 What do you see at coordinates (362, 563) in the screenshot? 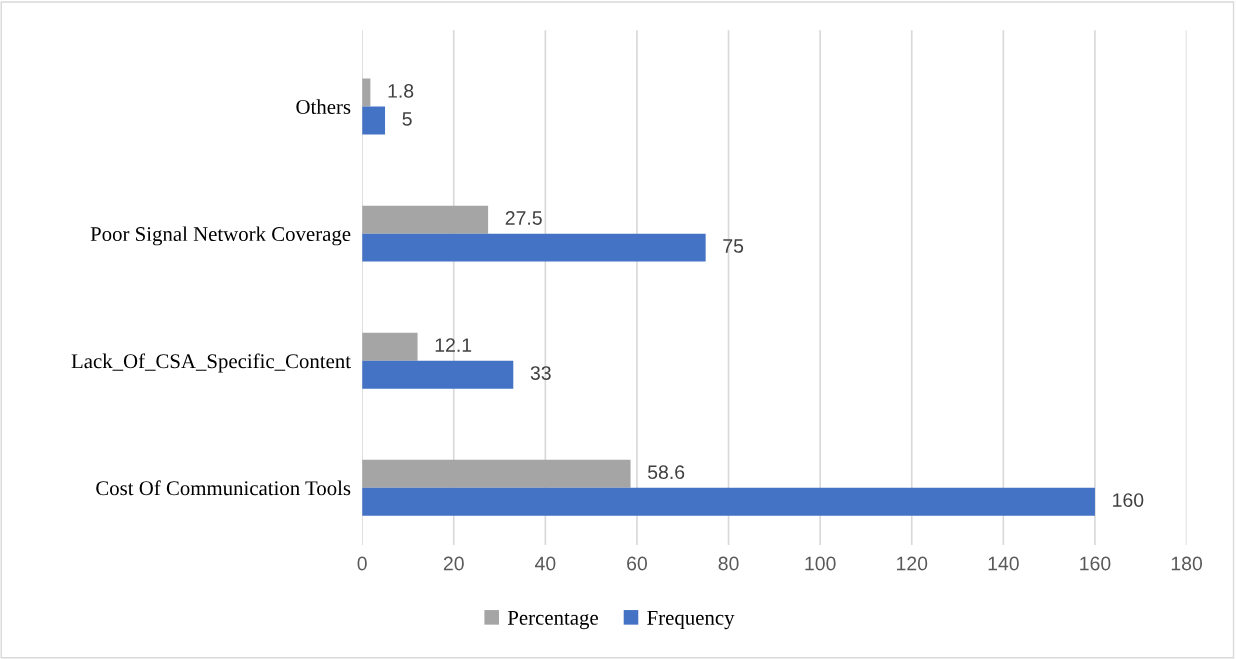
I see `x-tick-label: 0` at bounding box center [362, 563].